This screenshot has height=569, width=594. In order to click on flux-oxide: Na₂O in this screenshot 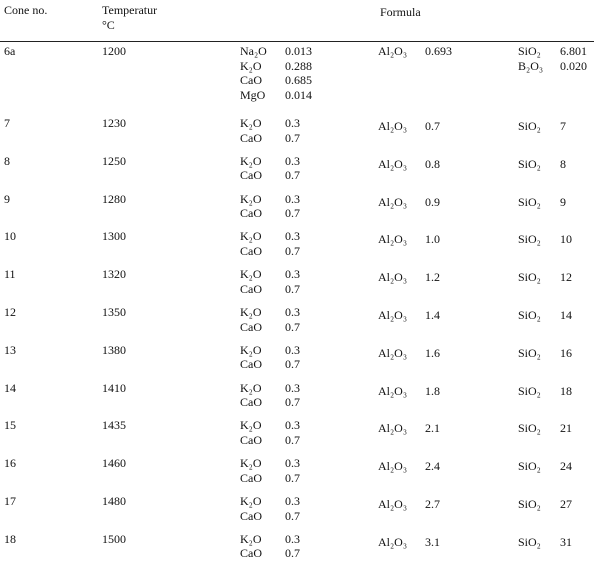, I will do `click(253, 51)`.